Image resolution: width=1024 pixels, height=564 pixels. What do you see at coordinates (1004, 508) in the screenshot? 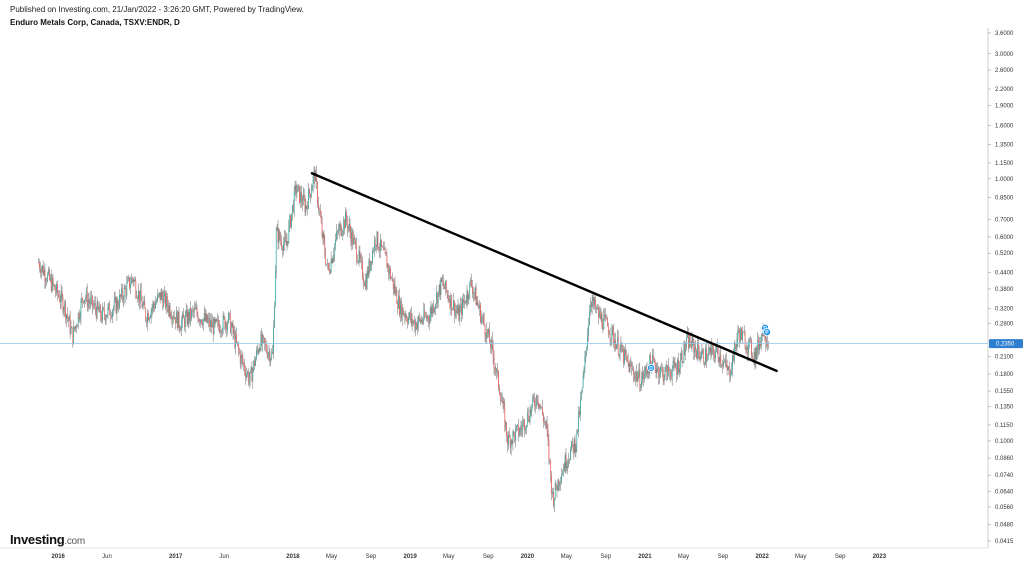
I see `y-tick-label: 0.0560` at bounding box center [1004, 508].